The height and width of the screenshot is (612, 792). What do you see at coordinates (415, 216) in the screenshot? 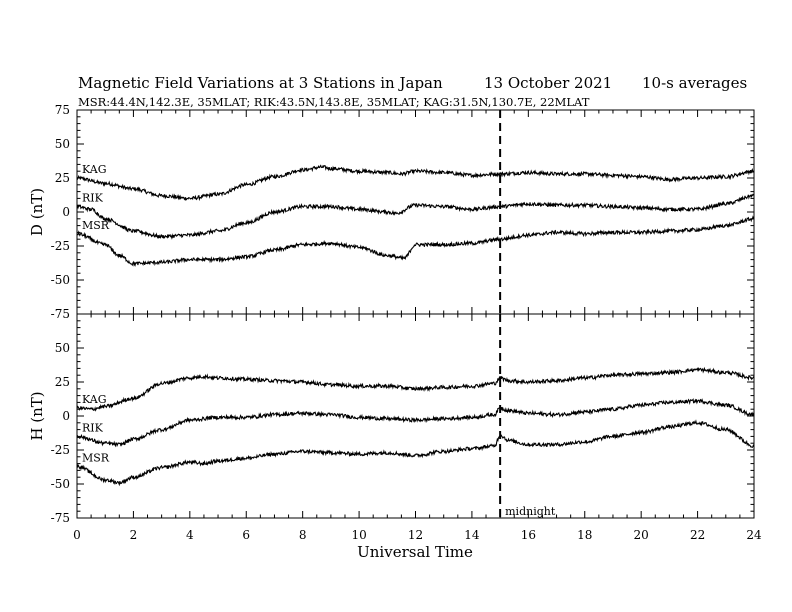
I see `d-series-rik-line` at bounding box center [415, 216].